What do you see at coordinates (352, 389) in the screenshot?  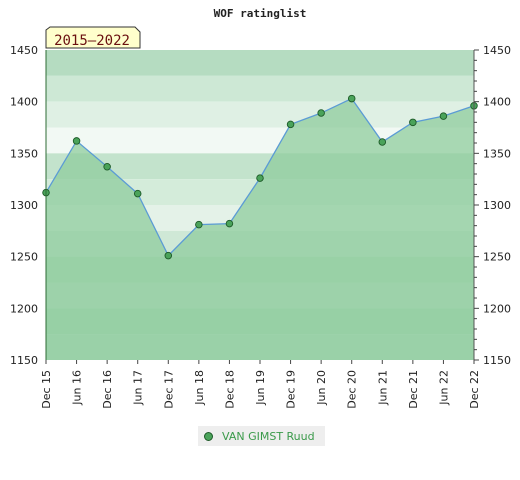 I see `x-tick-label: Dec 20` at bounding box center [352, 389].